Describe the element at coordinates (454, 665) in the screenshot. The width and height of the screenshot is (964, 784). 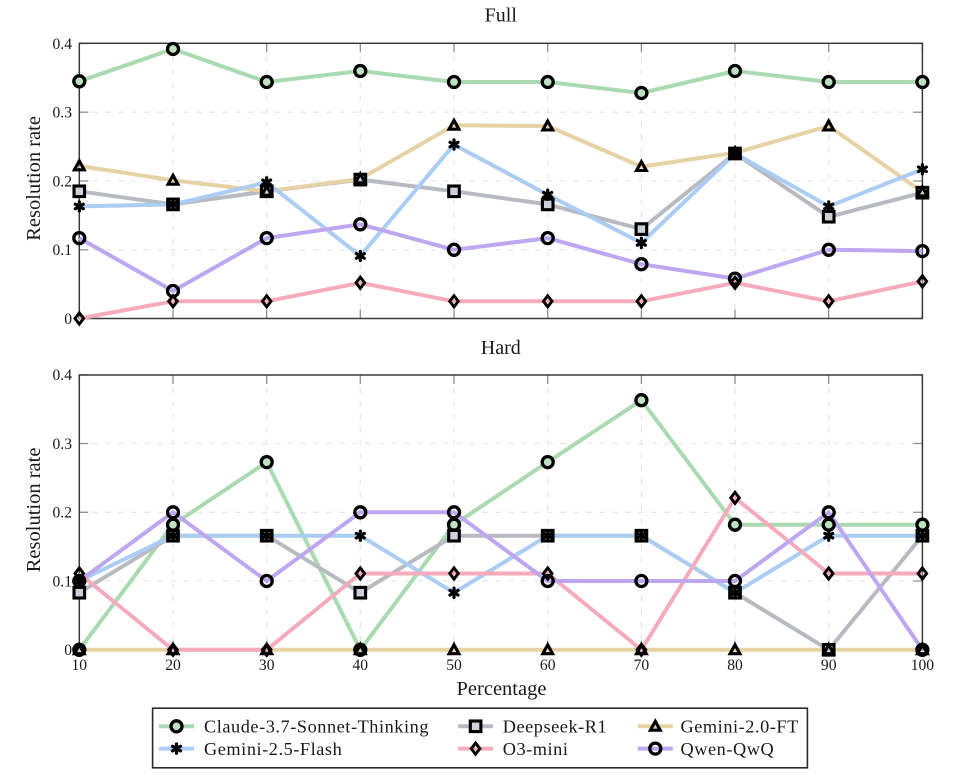
I see `svg-text: 50` at that location.